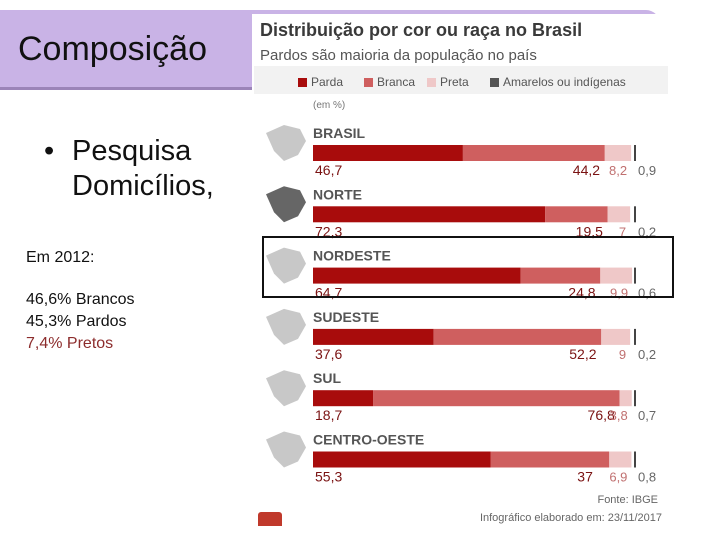 This screenshot has width=720, height=540. Describe the element at coordinates (429, 214) in the screenshot. I see `bar-parda-norte` at that location.